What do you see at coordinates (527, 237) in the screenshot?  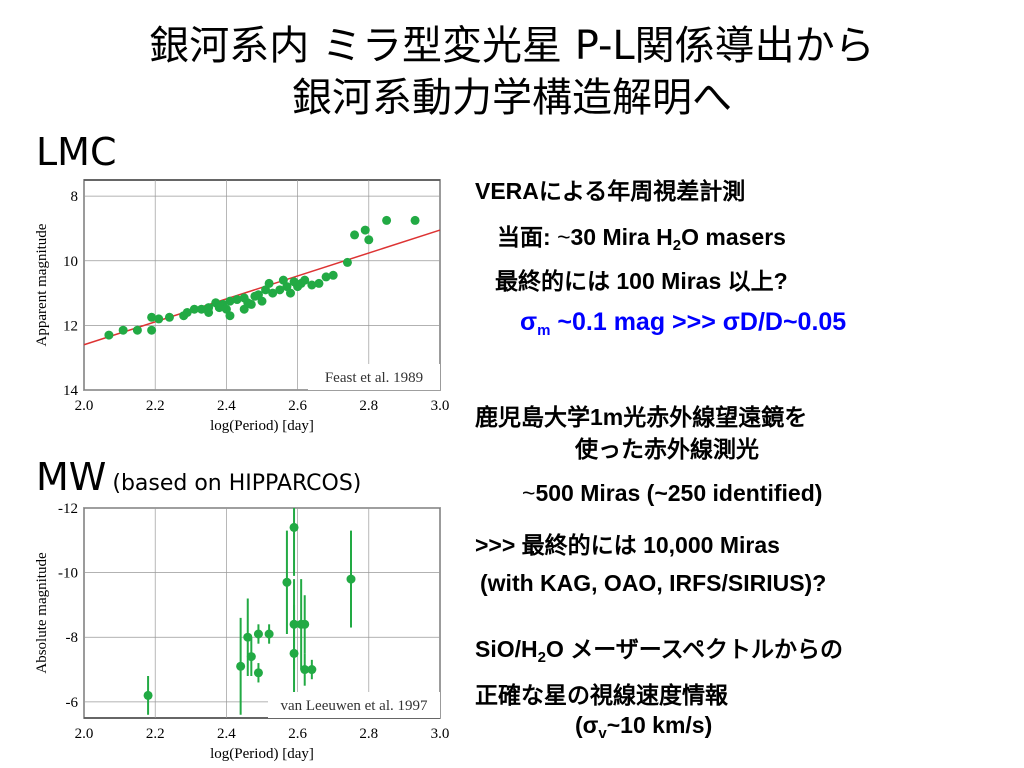 I see `current-prefix: 当面:` at bounding box center [527, 237].